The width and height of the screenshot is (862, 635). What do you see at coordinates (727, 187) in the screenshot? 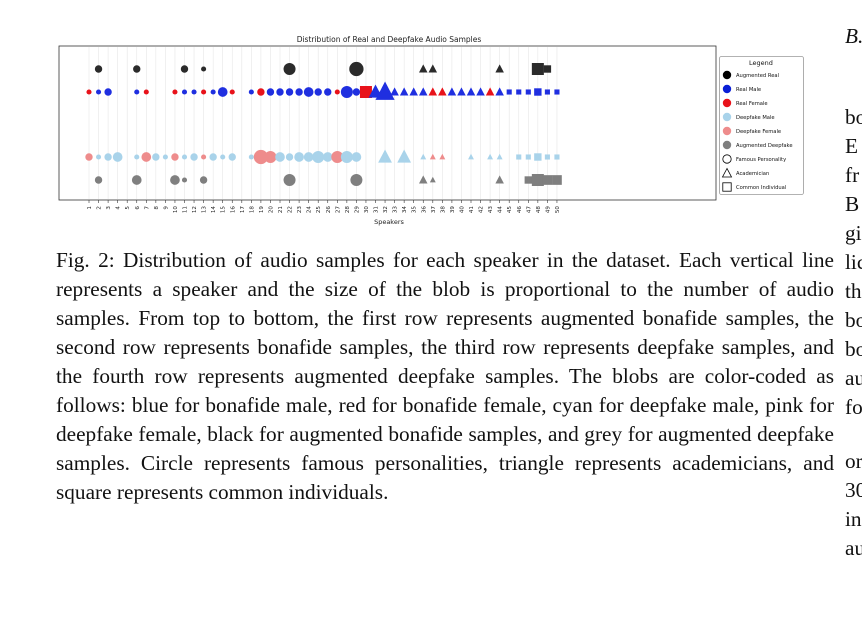
I see `legend-marker-square-outline` at bounding box center [727, 187].